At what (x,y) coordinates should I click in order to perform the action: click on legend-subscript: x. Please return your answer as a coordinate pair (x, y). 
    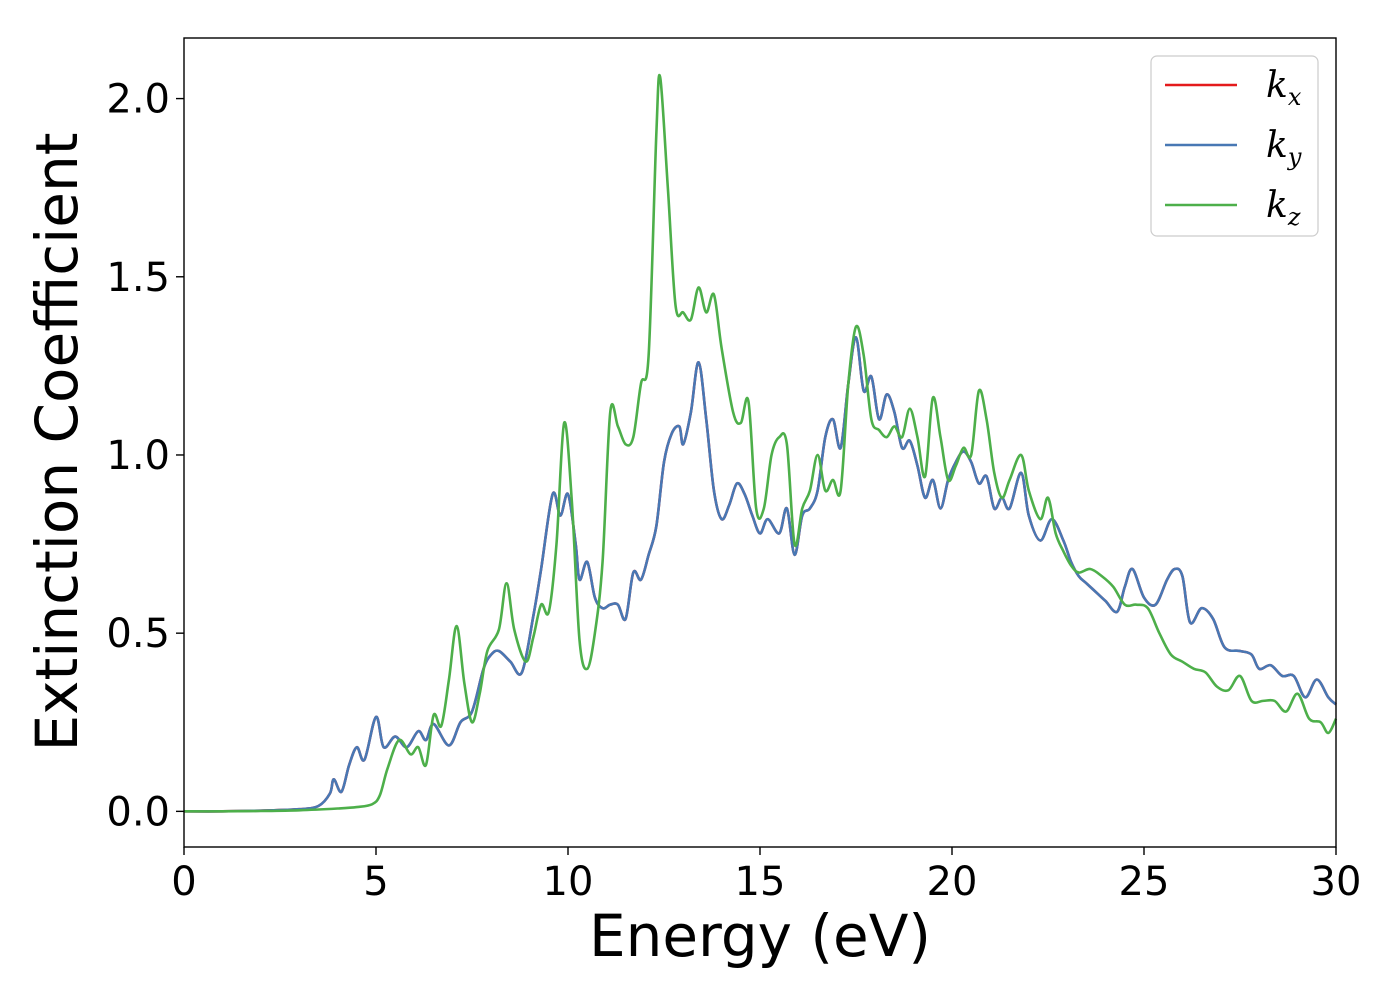
    Looking at the image, I should click on (1295, 97).